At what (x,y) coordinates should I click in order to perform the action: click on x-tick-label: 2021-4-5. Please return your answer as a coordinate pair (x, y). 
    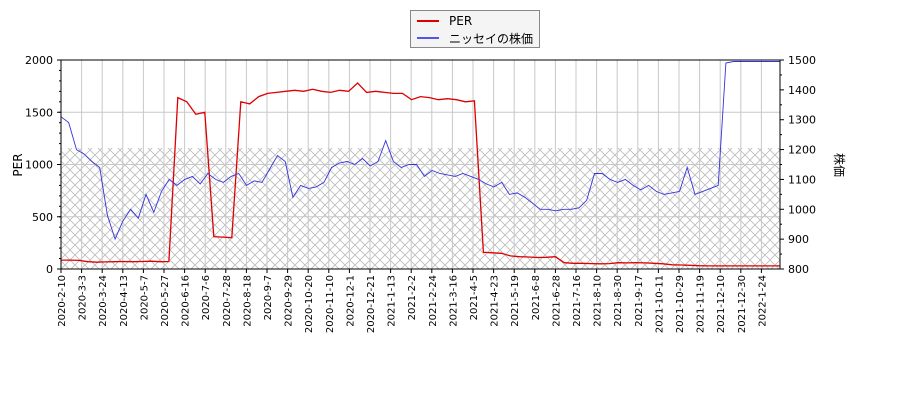
    Looking at the image, I should click on (474, 297).